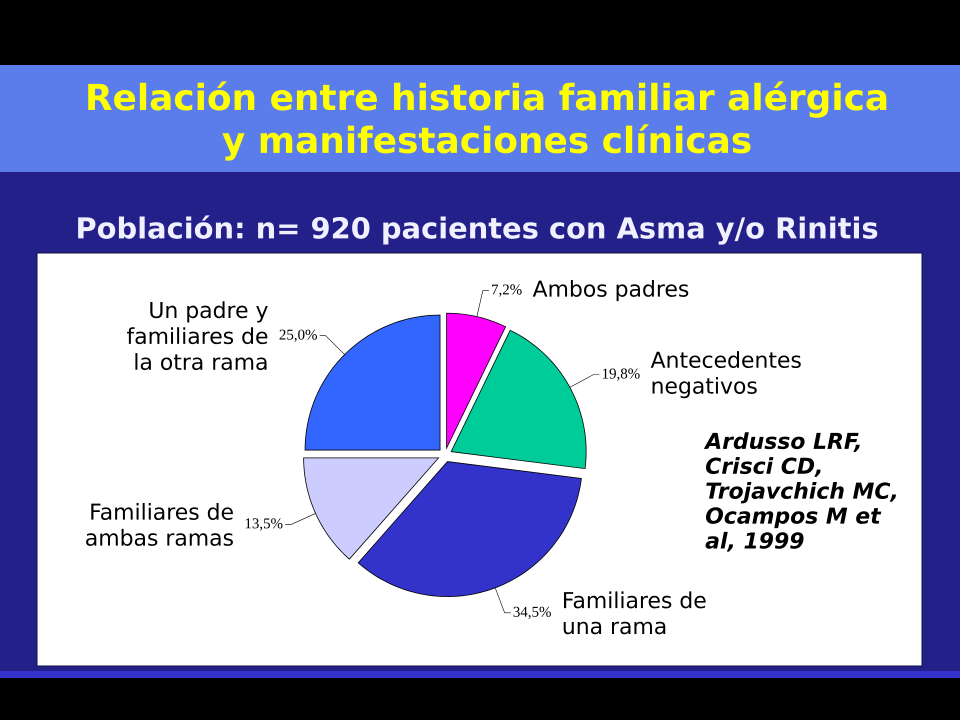  Describe the element at coordinates (621, 374) in the screenshot. I see `data-label: 19,8%` at that location.